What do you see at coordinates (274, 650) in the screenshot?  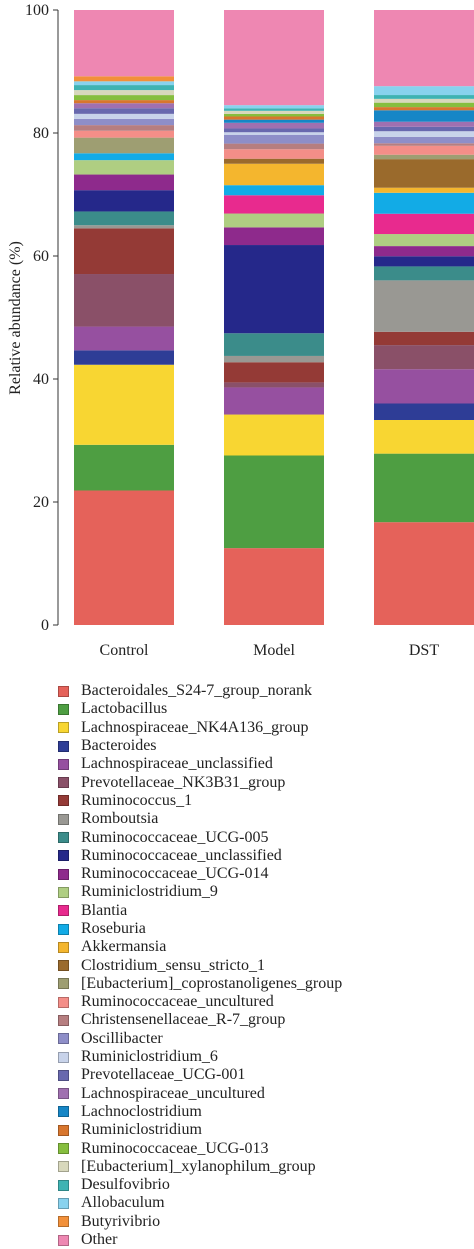 I see `x-tick-label-model: Model` at bounding box center [274, 650].